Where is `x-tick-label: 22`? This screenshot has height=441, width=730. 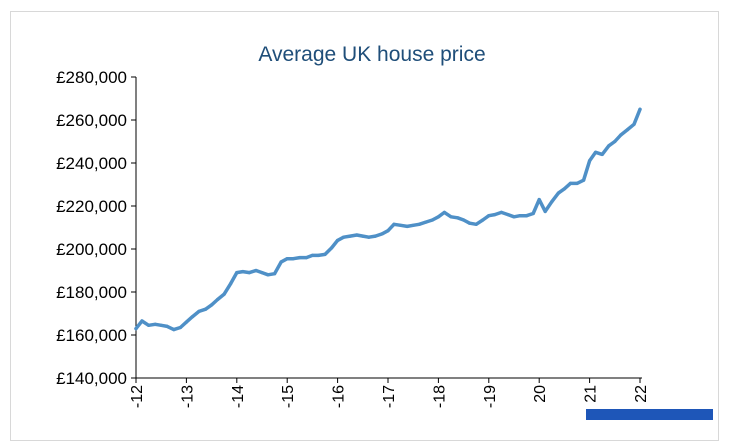
x-tick-label: 22 is located at coordinates (641, 394).